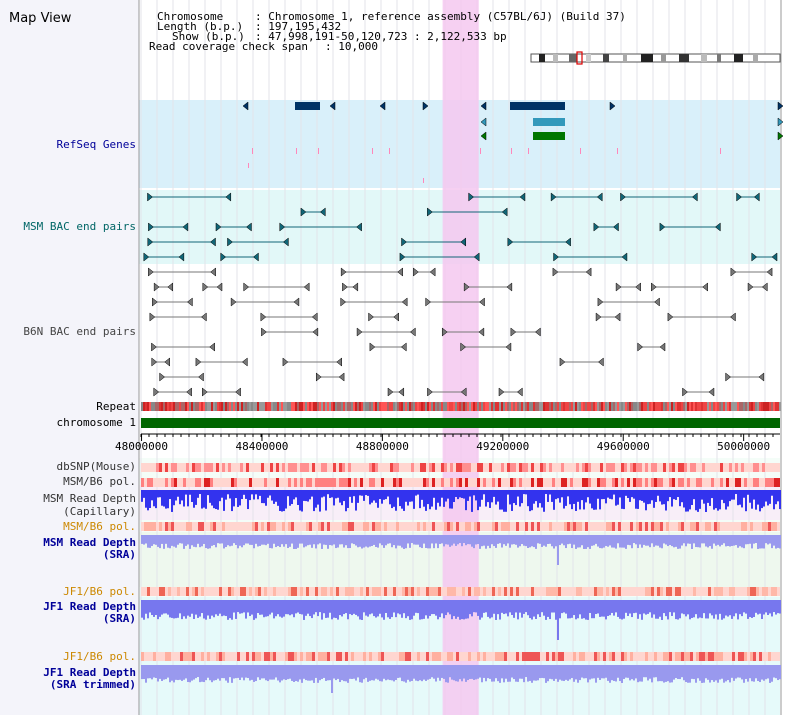  What do you see at coordinates (79, 331) in the screenshot?
I see `track-label-b6n-bac: B6N BAC end pairs` at bounding box center [79, 331].